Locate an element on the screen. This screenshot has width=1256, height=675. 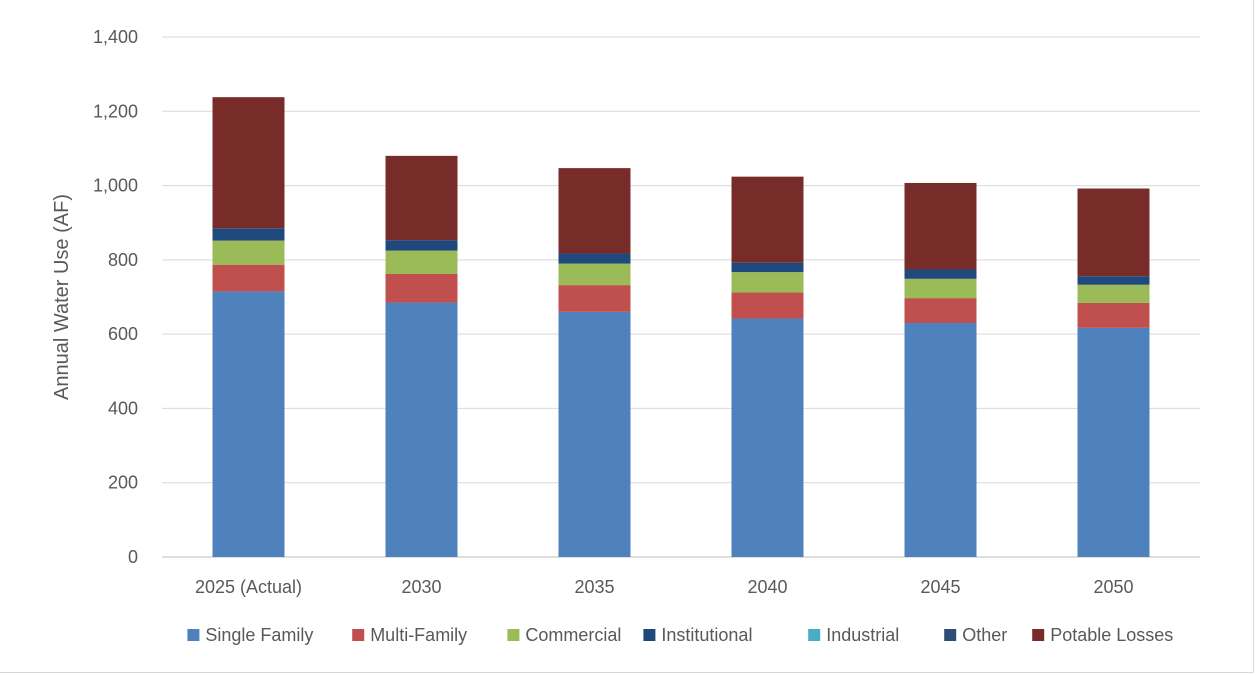
legend-label: Single Family is located at coordinates (259, 635).